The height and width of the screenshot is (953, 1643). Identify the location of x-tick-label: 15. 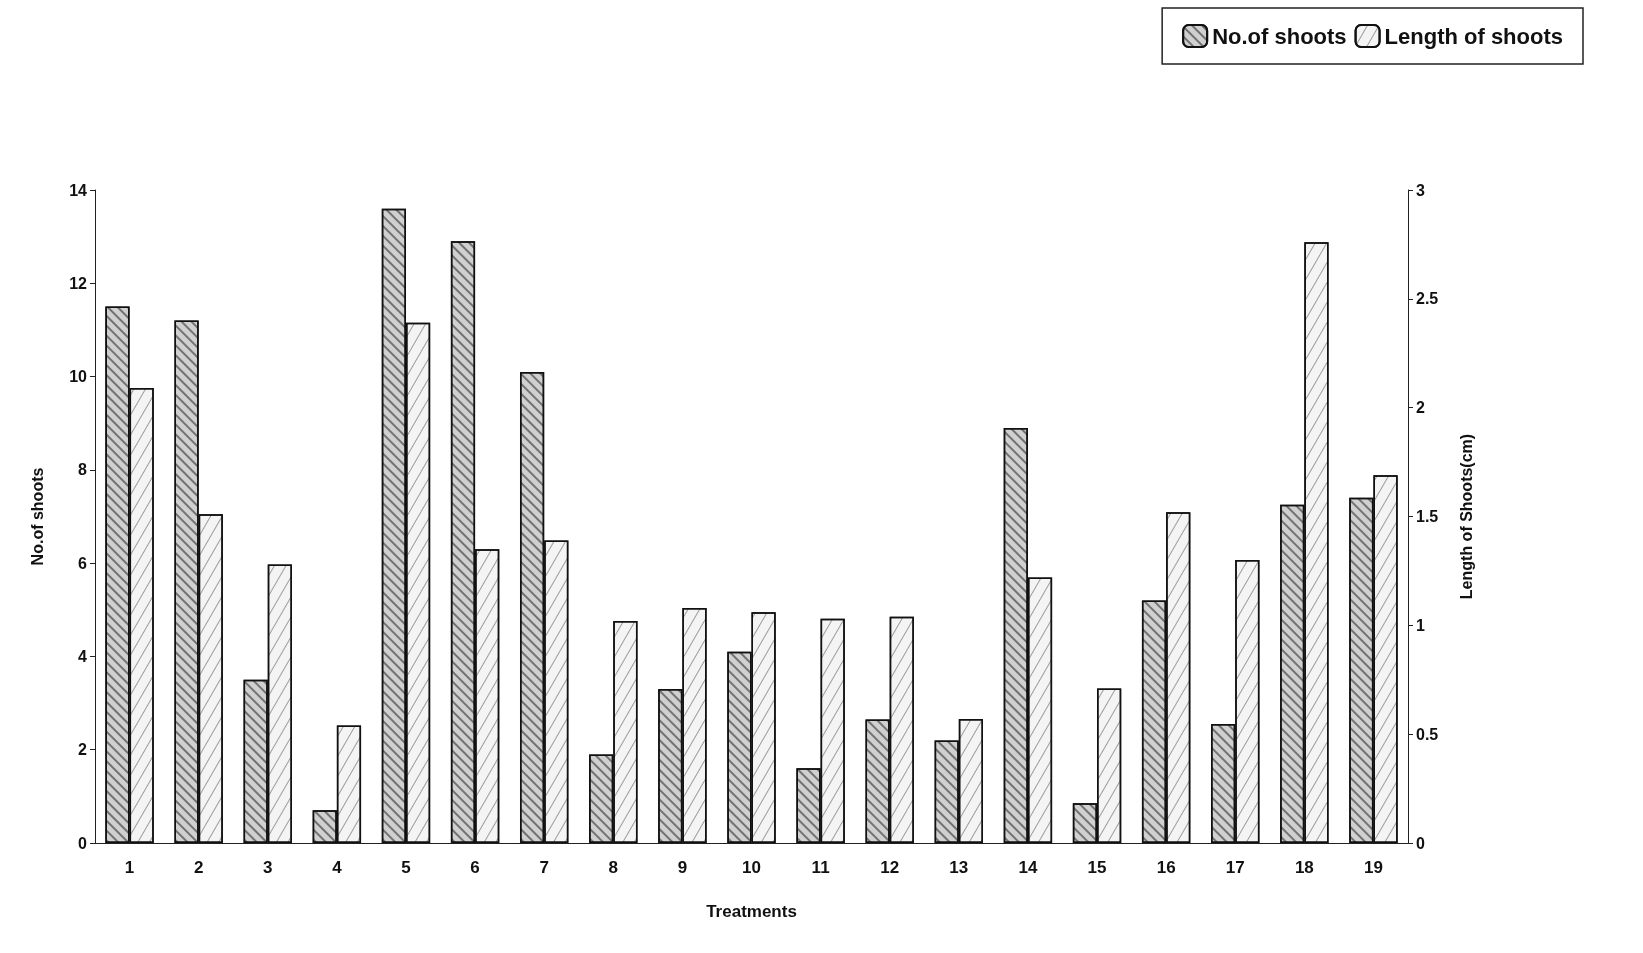
(1097, 867).